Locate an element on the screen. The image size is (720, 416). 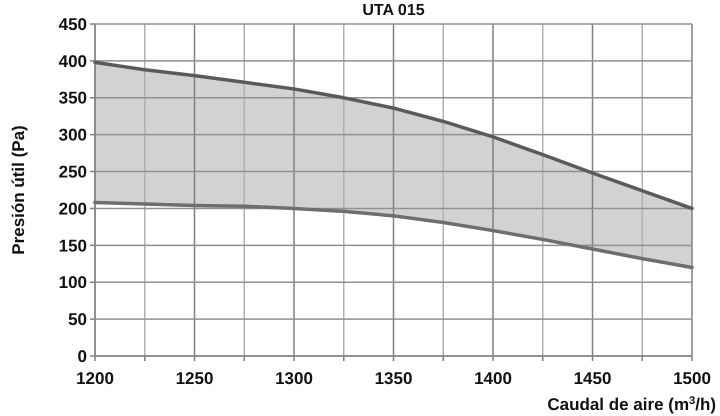
y-tick-label: 150 is located at coordinates (72, 246).